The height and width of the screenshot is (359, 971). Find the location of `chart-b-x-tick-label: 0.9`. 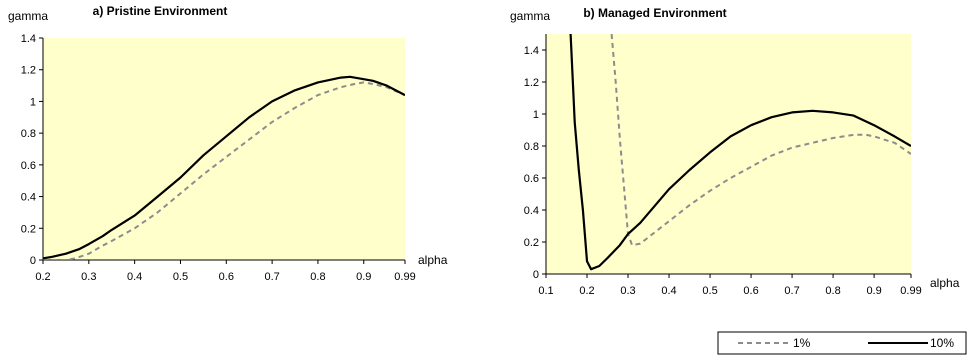

chart-b-x-tick-label: 0.9 is located at coordinates (873, 291).